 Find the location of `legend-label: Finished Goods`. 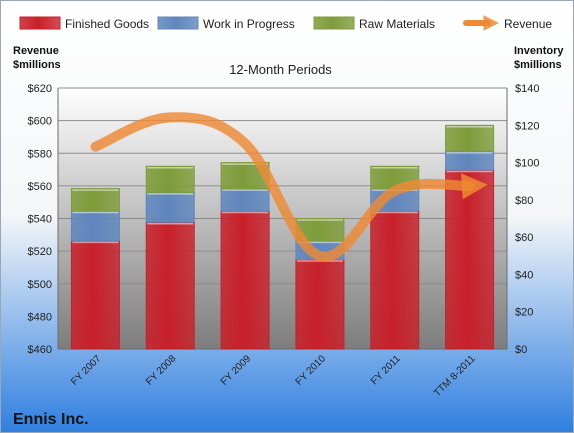

legend-label: Finished Goods is located at coordinates (107, 24).